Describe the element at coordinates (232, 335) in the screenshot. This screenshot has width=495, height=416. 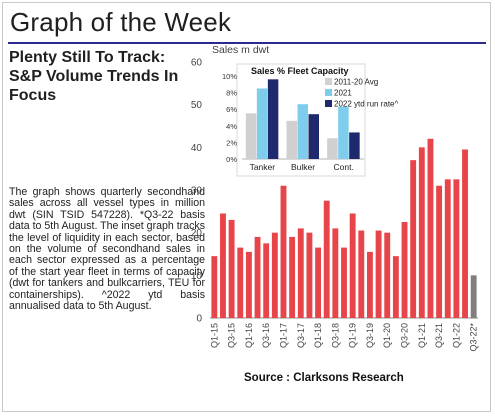
I see `x-tick-label: Q3-15` at that location.